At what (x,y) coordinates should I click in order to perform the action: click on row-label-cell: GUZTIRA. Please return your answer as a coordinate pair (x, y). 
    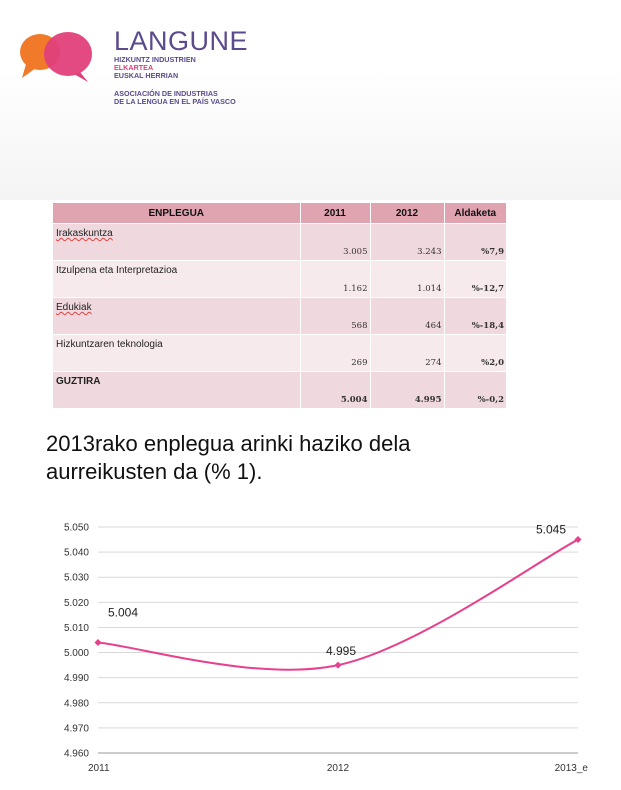
    Looking at the image, I should click on (176, 389).